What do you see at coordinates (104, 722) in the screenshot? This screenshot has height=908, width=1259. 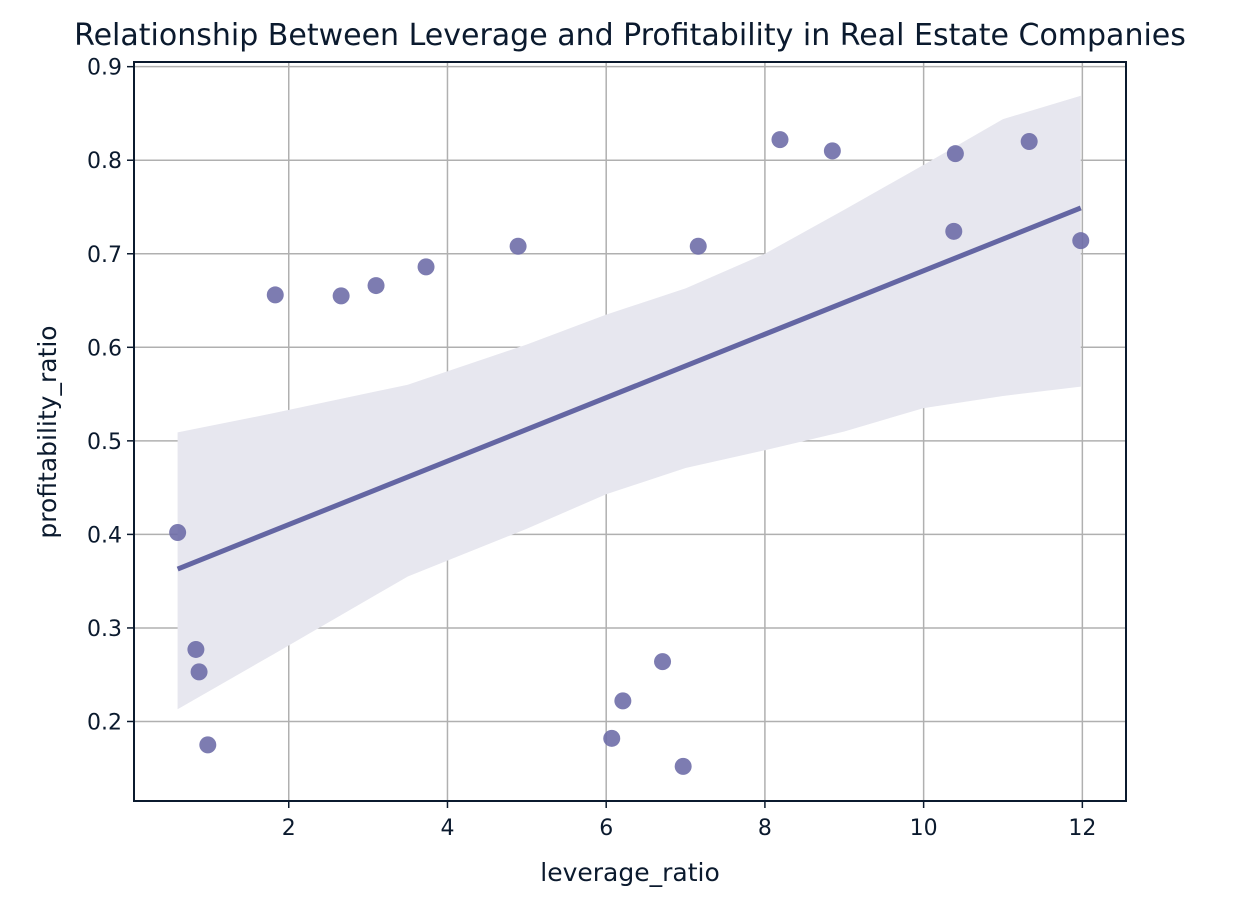 I see `y-tick-label: 0.2` at bounding box center [104, 722].